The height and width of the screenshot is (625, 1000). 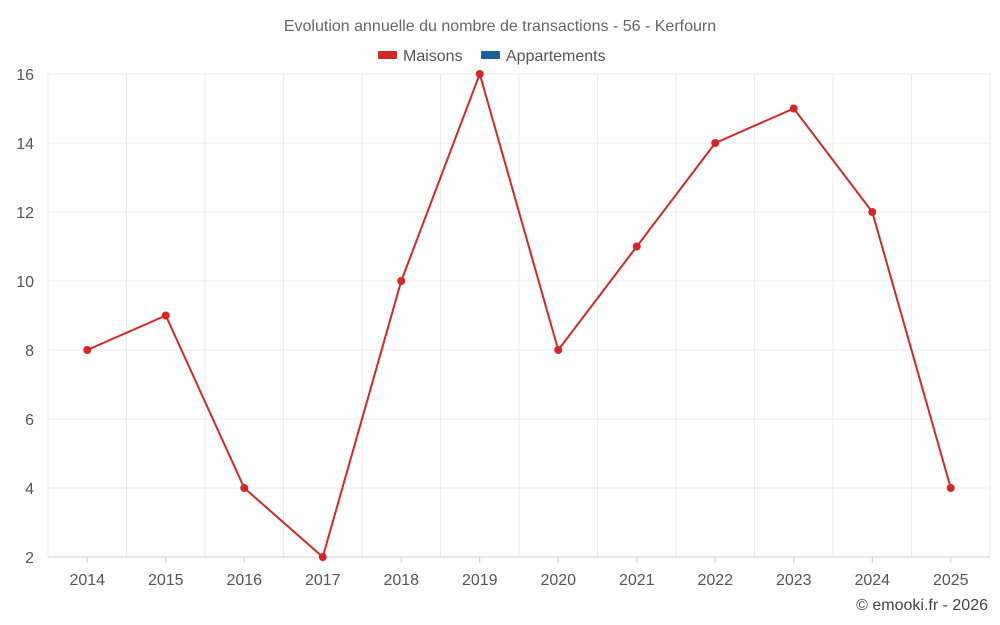 I want to click on x-tick-label: 2015, so click(x=166, y=580).